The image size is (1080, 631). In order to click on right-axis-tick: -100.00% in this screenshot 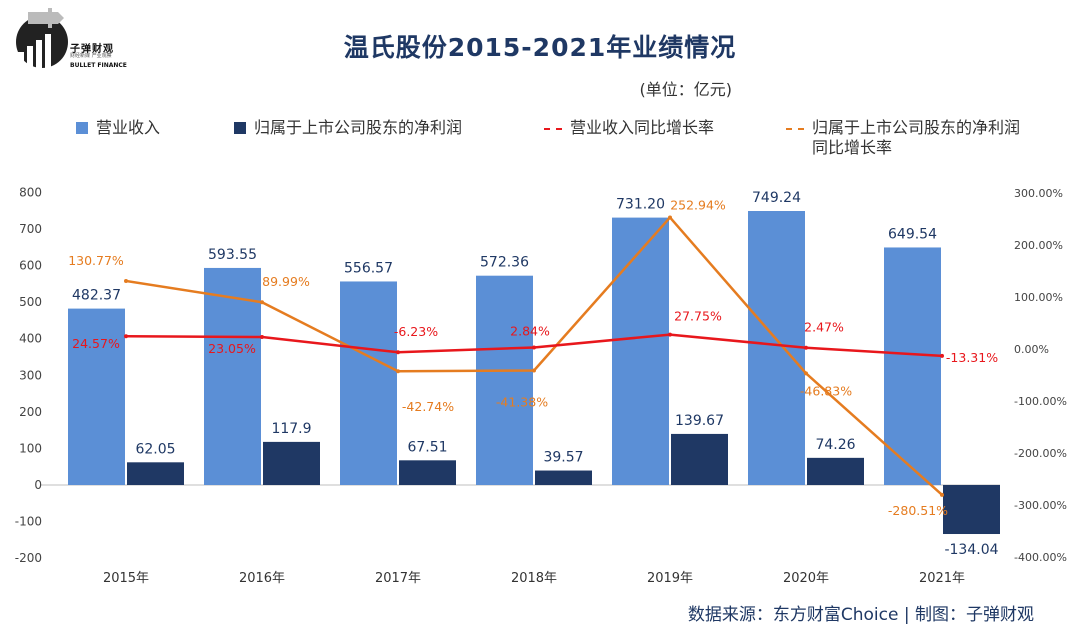, I will do `click(1040, 401)`.